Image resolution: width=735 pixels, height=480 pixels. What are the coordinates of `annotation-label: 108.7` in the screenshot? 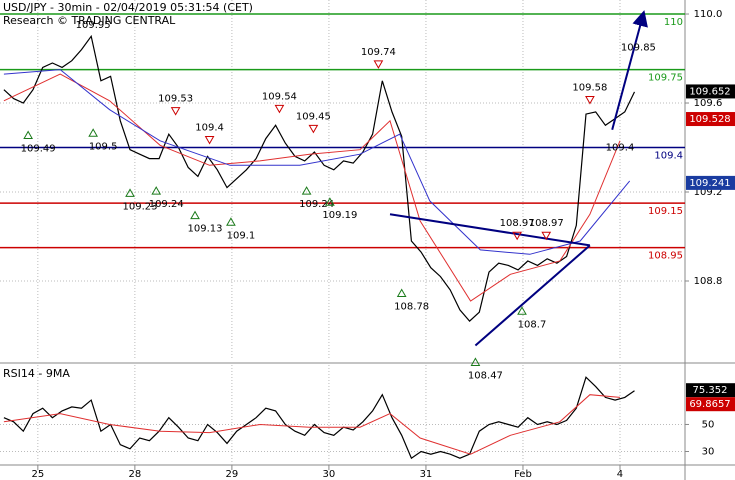 It's located at (532, 324).